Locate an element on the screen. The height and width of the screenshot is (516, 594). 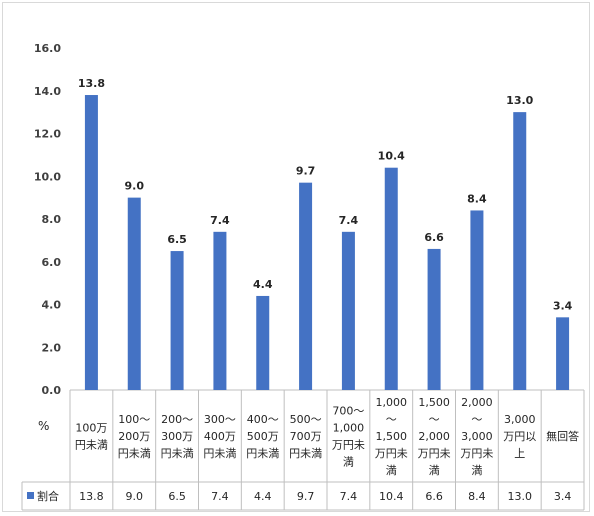
y-tick-label: 2.0 is located at coordinates (52, 347).